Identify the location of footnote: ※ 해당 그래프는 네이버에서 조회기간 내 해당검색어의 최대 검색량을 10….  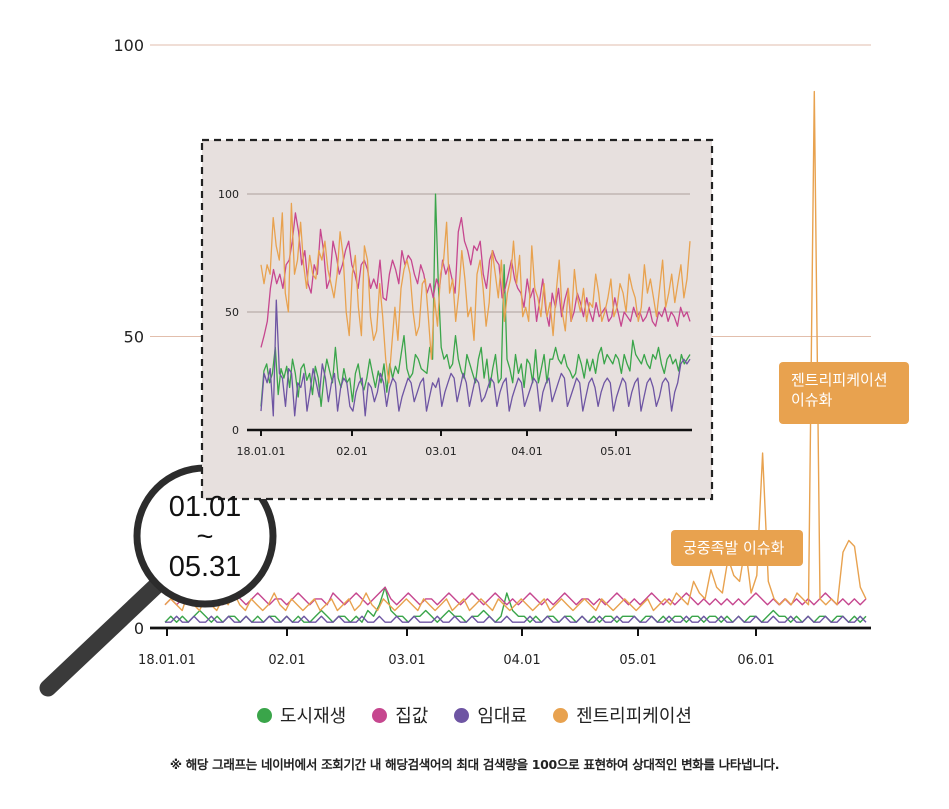
(474, 764).